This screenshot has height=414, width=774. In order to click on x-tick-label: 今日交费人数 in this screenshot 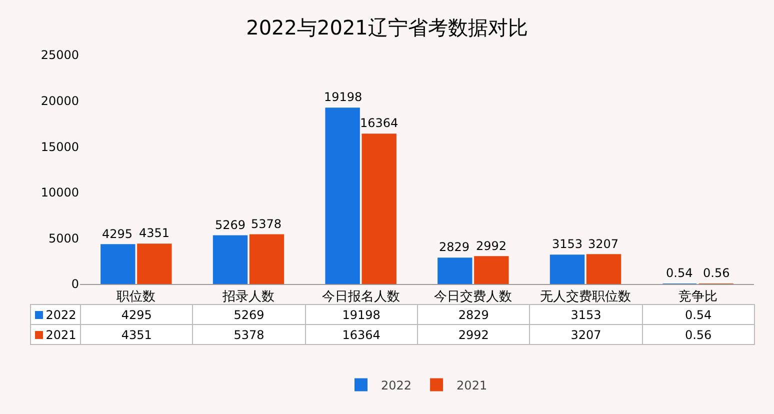, I will do `click(473, 296)`.